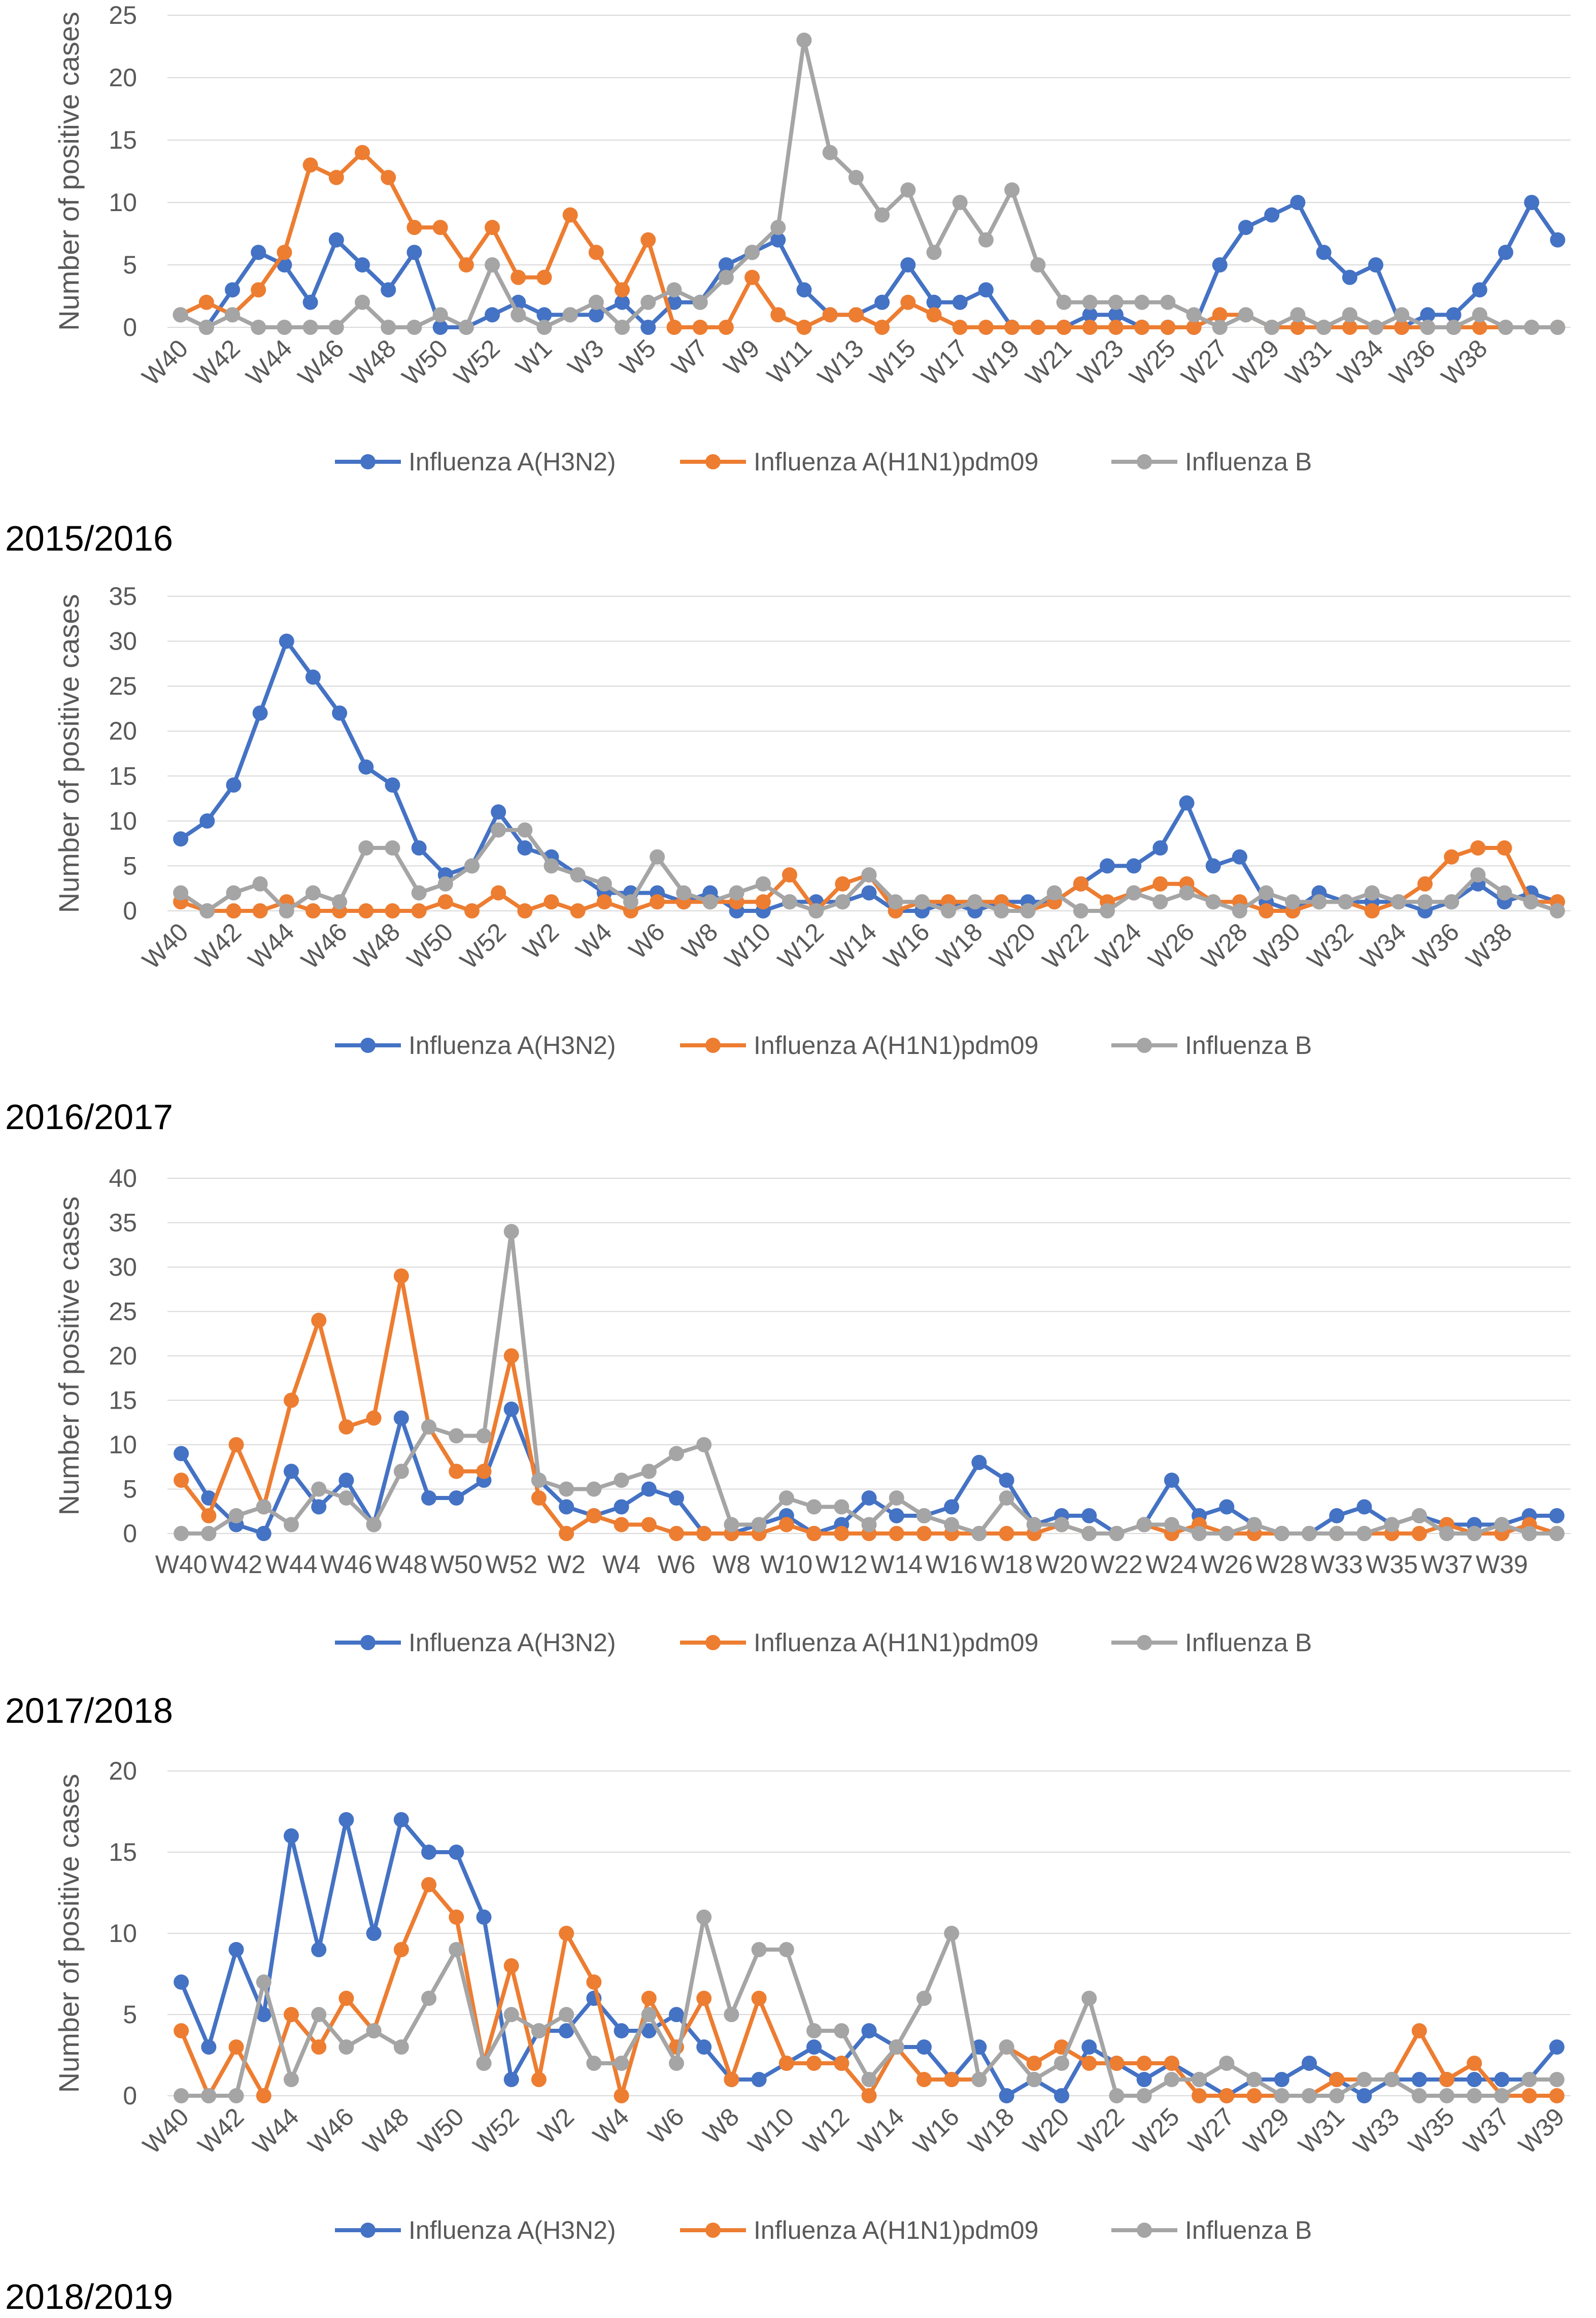 The width and height of the screenshot is (1596, 2318). I want to click on series-line-b, so click(869, 1383).